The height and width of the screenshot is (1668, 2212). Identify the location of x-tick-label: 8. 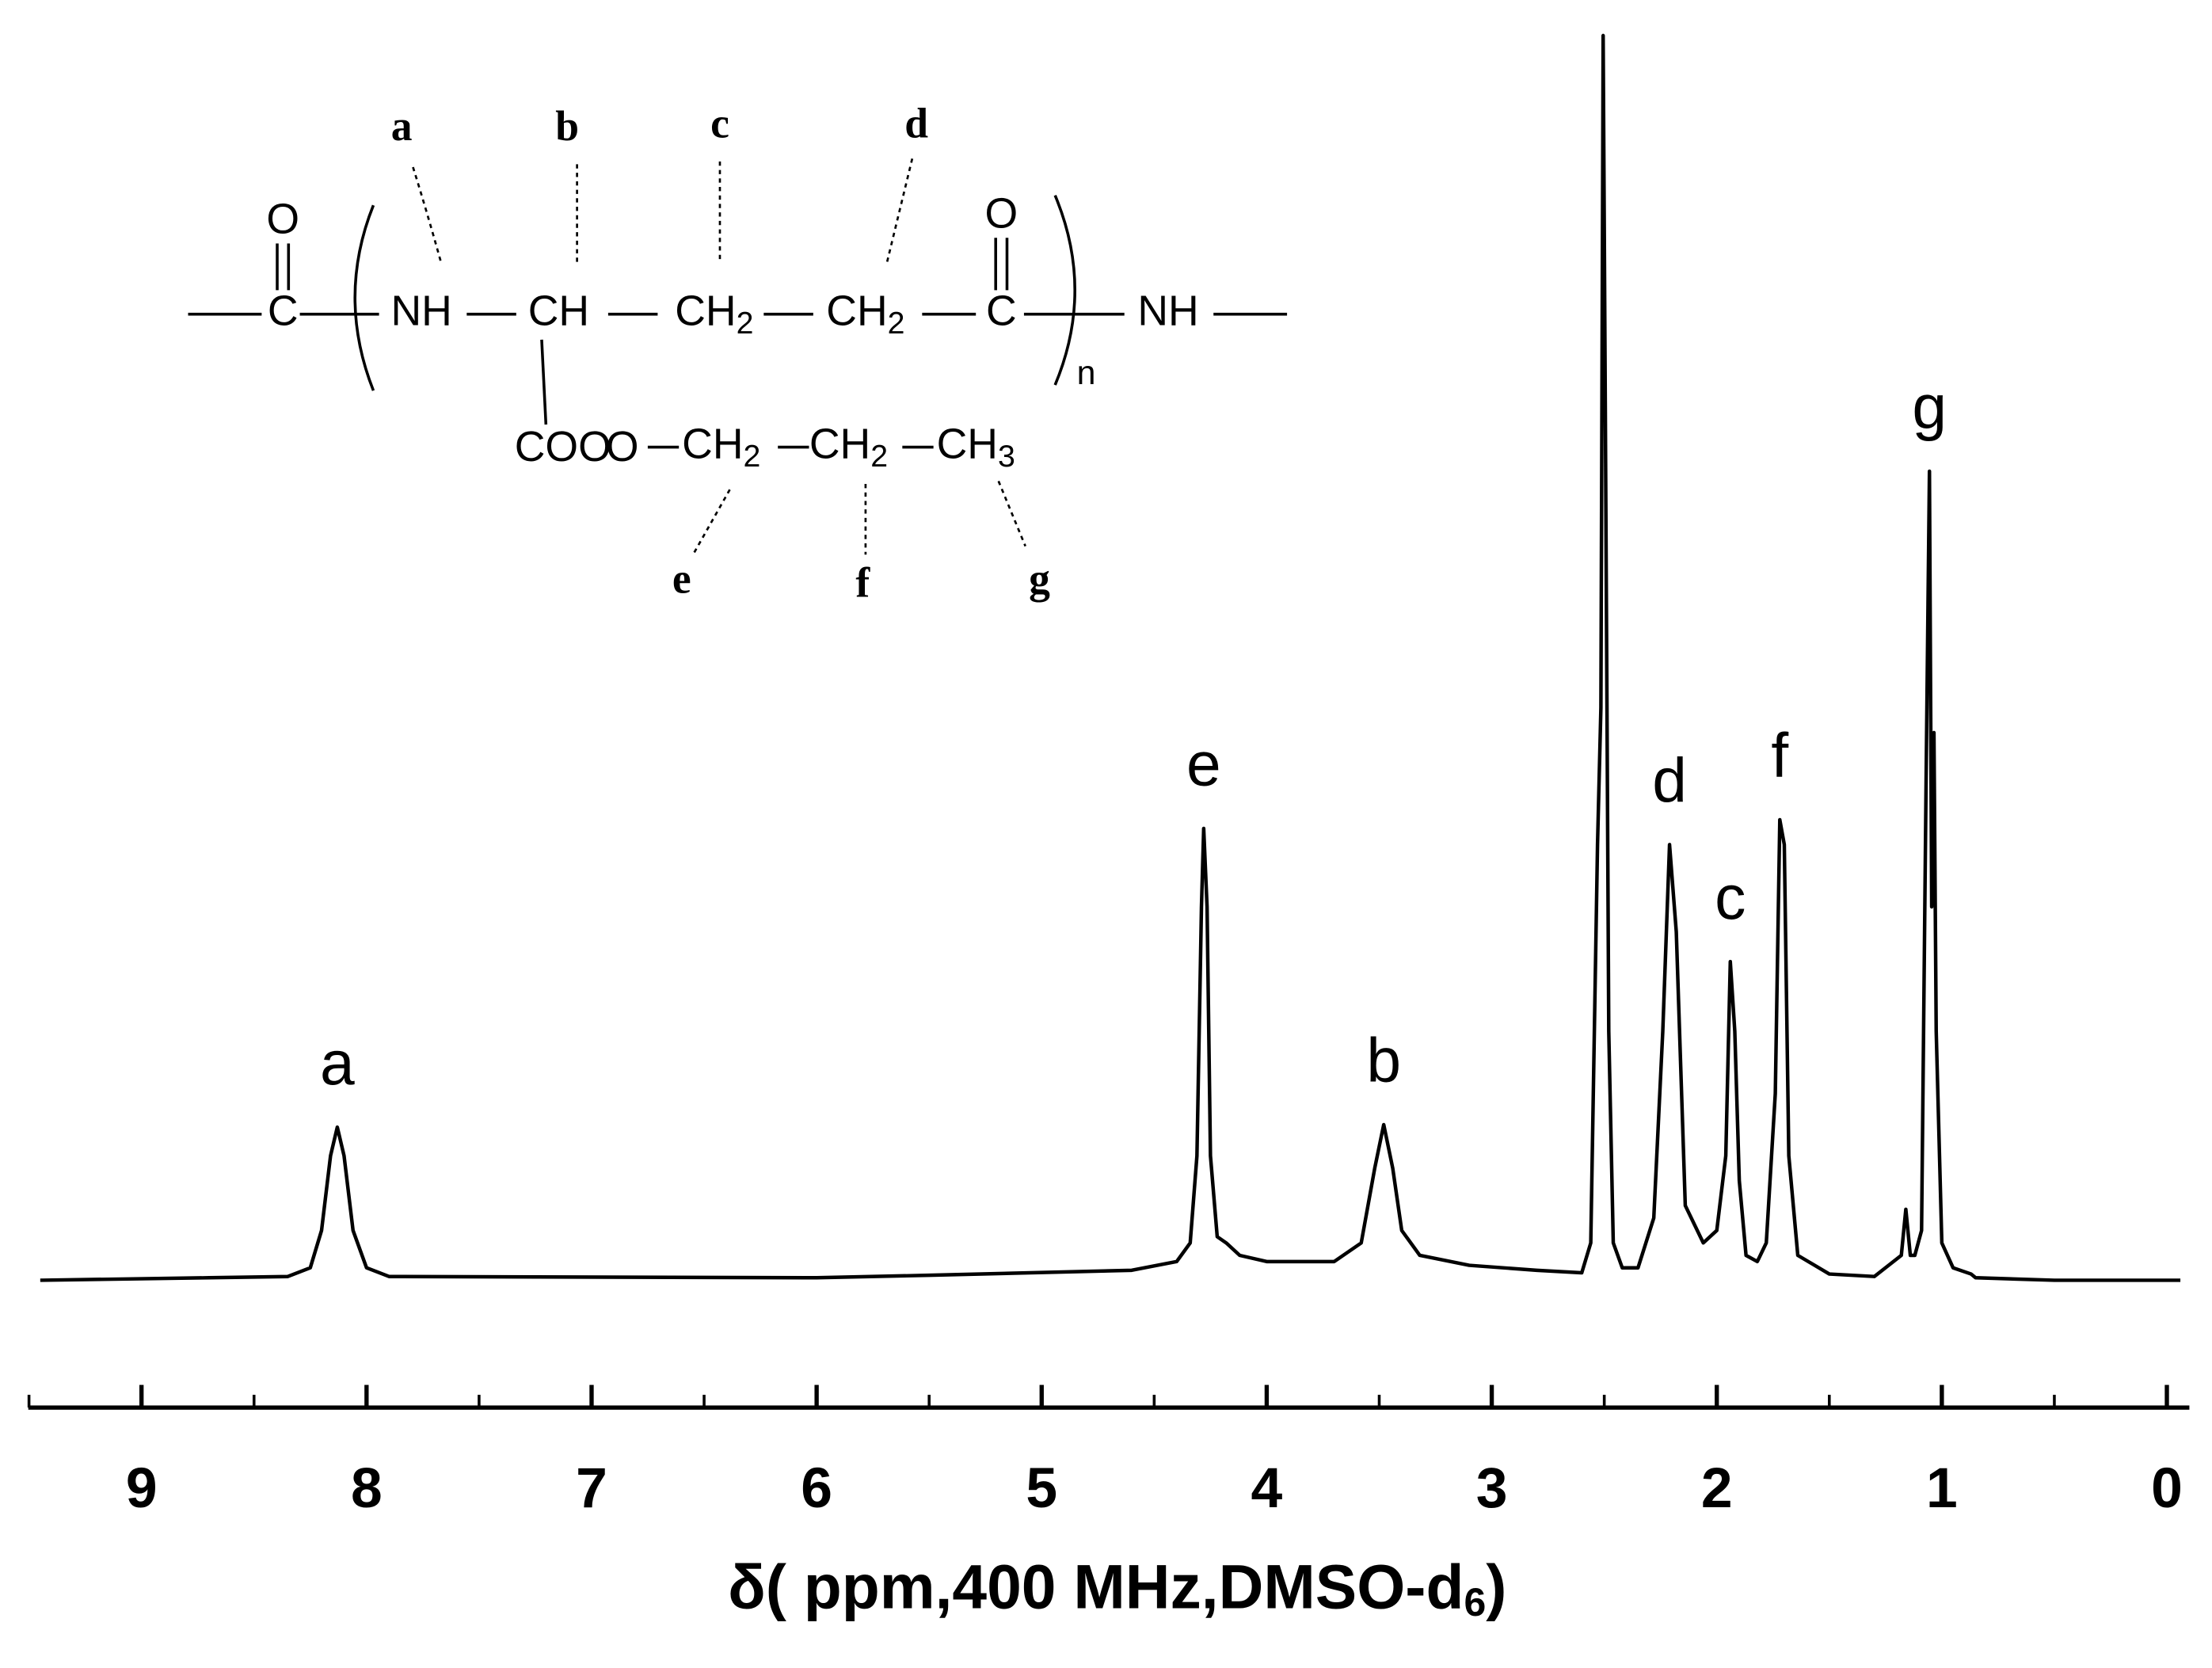
(367, 1488).